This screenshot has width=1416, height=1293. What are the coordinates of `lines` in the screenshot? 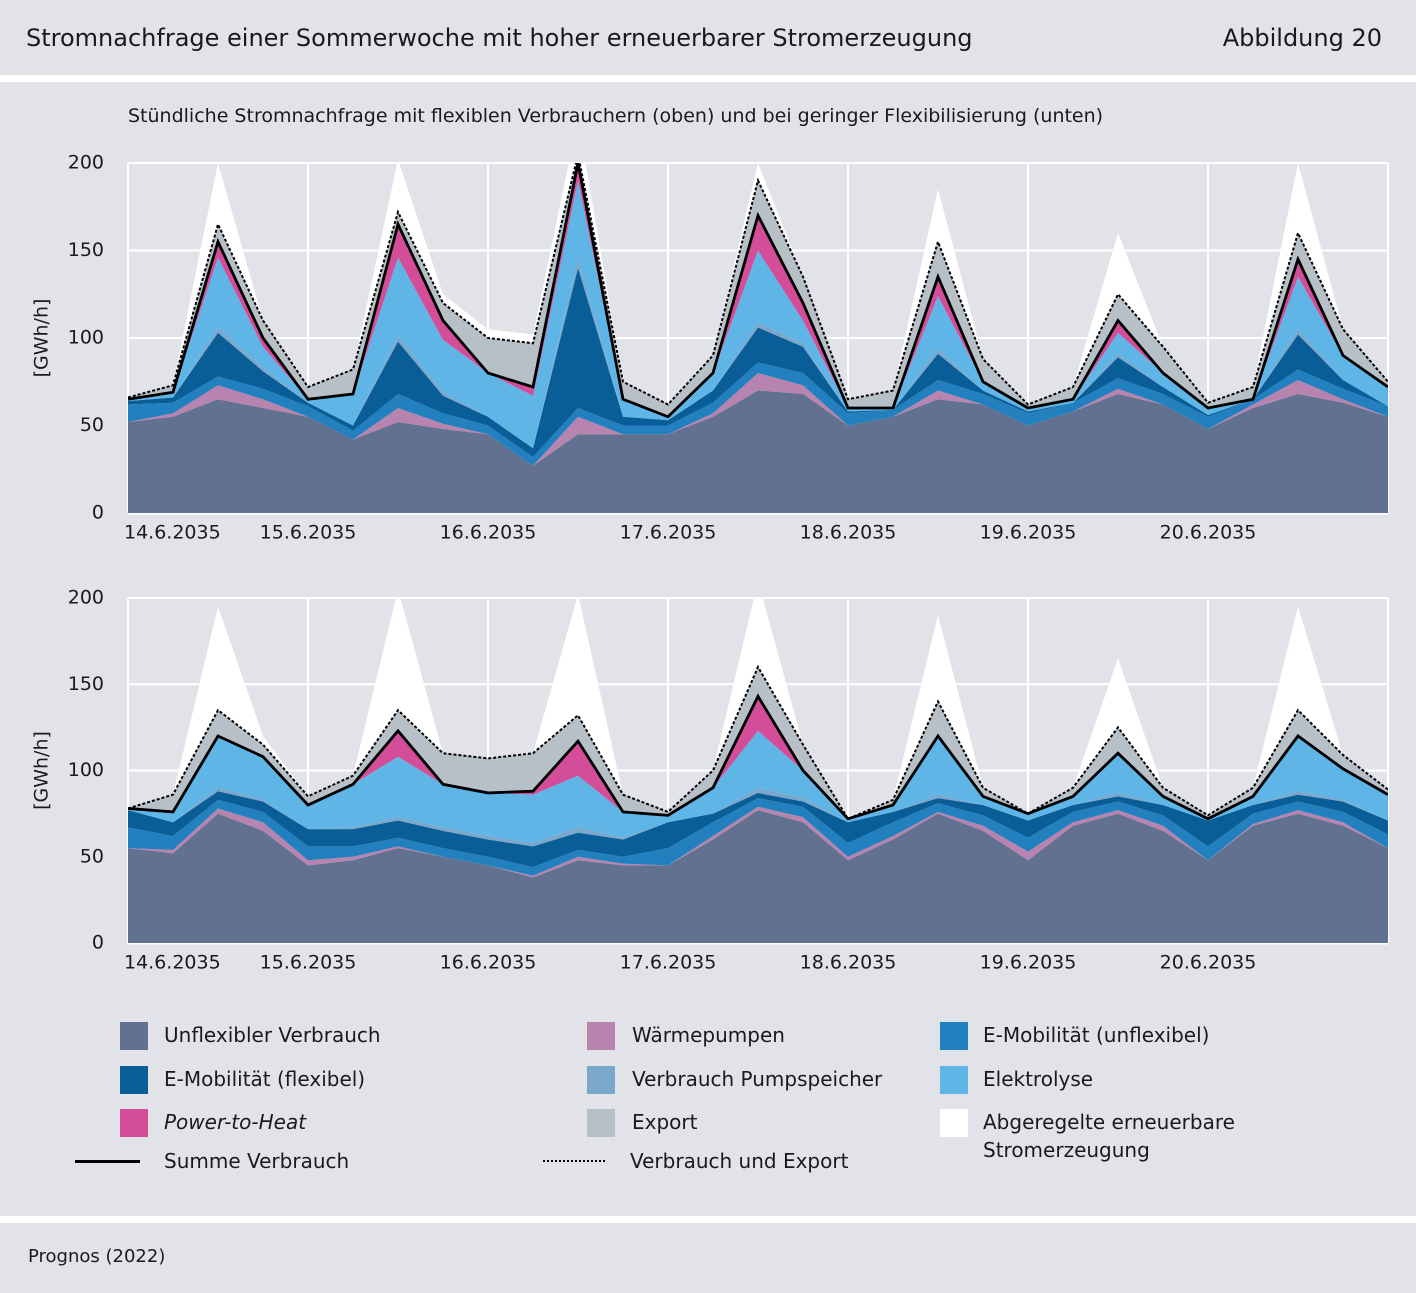 It's located at (758, 742).